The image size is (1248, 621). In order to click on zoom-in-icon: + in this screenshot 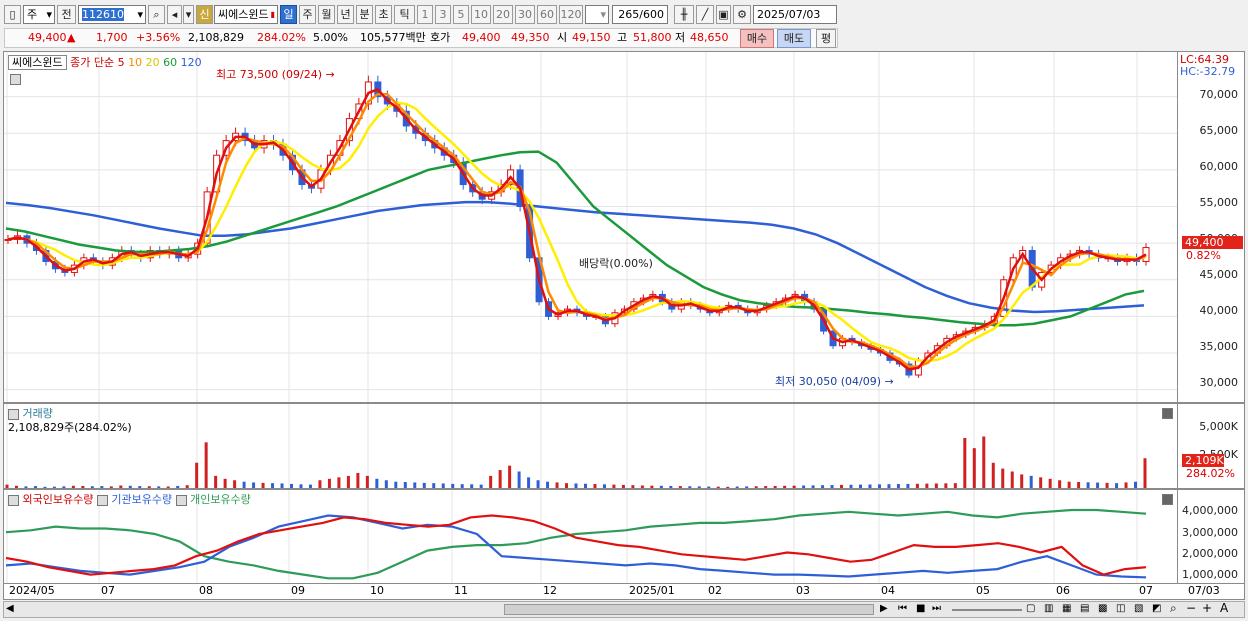, I will do `click(1207, 608)`.